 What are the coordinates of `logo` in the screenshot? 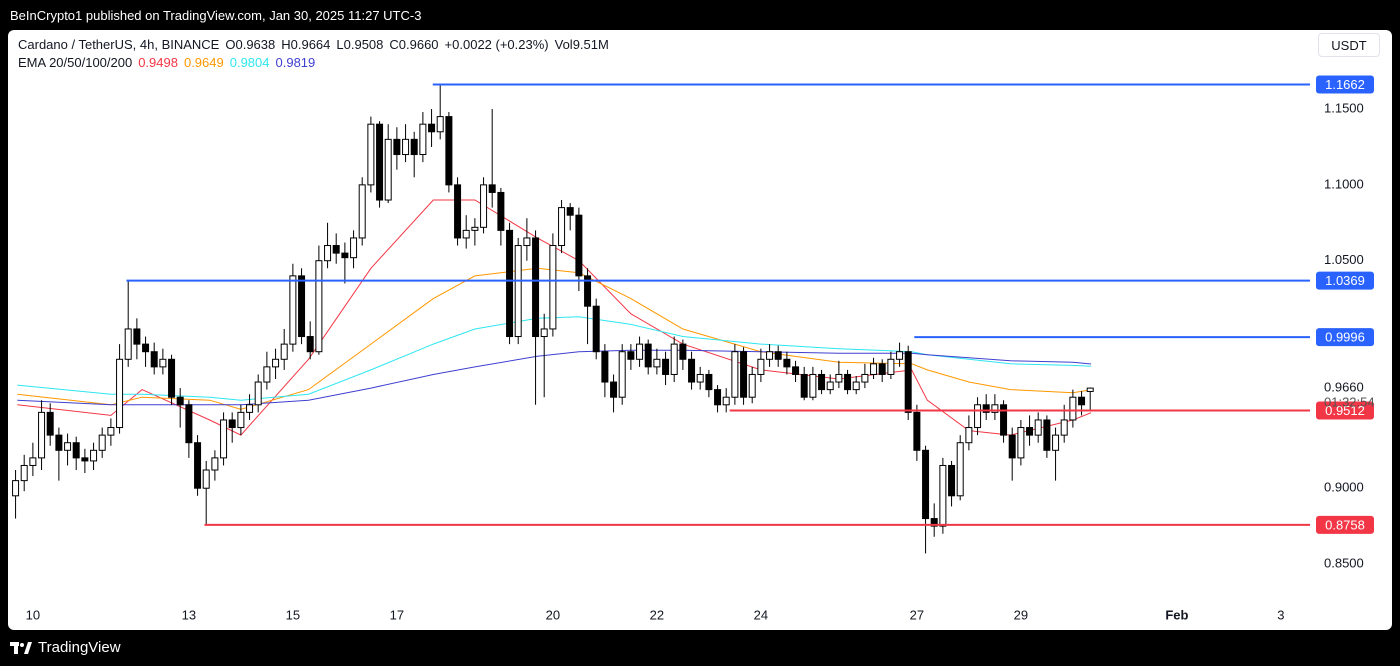 It's located at (21, 647).